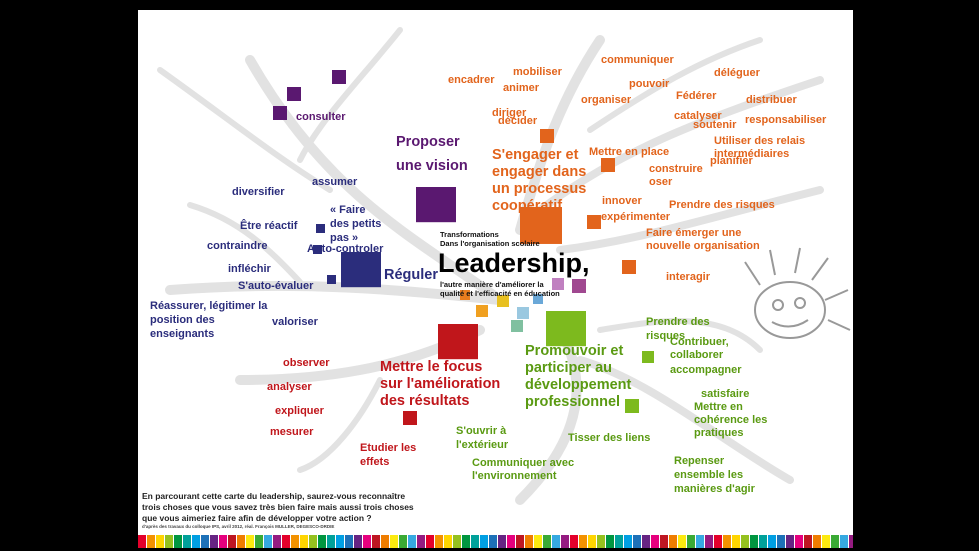  What do you see at coordinates (703, 246) in the screenshot?
I see `leaf-label: nouvelle organisation` at bounding box center [703, 246].